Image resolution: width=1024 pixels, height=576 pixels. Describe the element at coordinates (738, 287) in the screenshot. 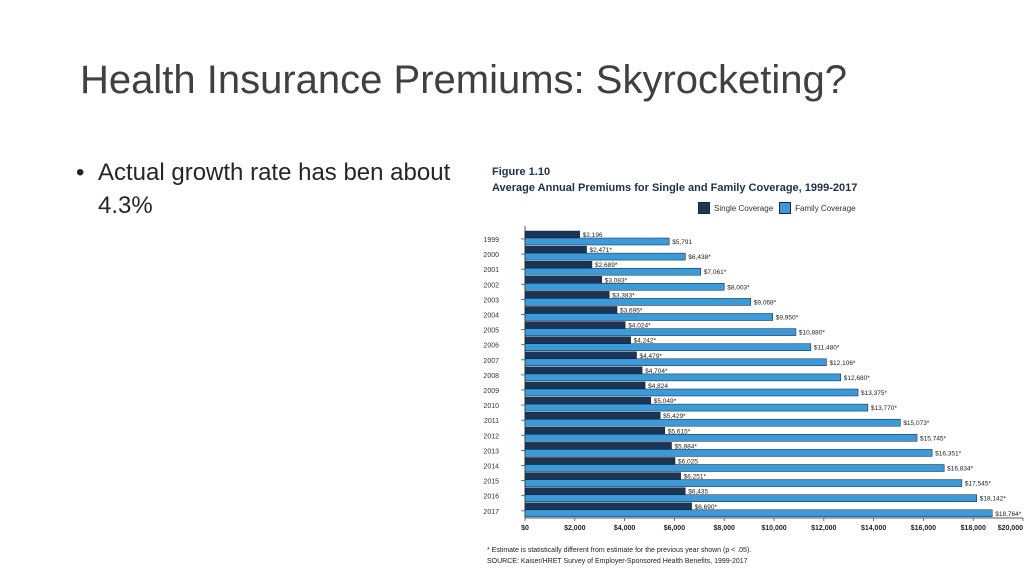

I see `data-label-family: $8,003*` at that location.